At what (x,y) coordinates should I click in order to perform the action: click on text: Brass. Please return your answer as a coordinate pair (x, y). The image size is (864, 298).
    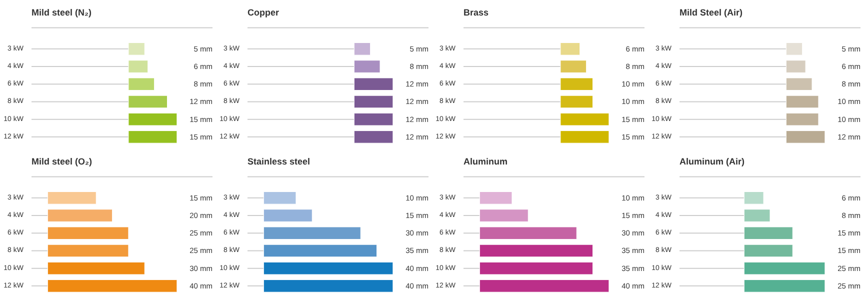
    Looking at the image, I should click on (476, 13).